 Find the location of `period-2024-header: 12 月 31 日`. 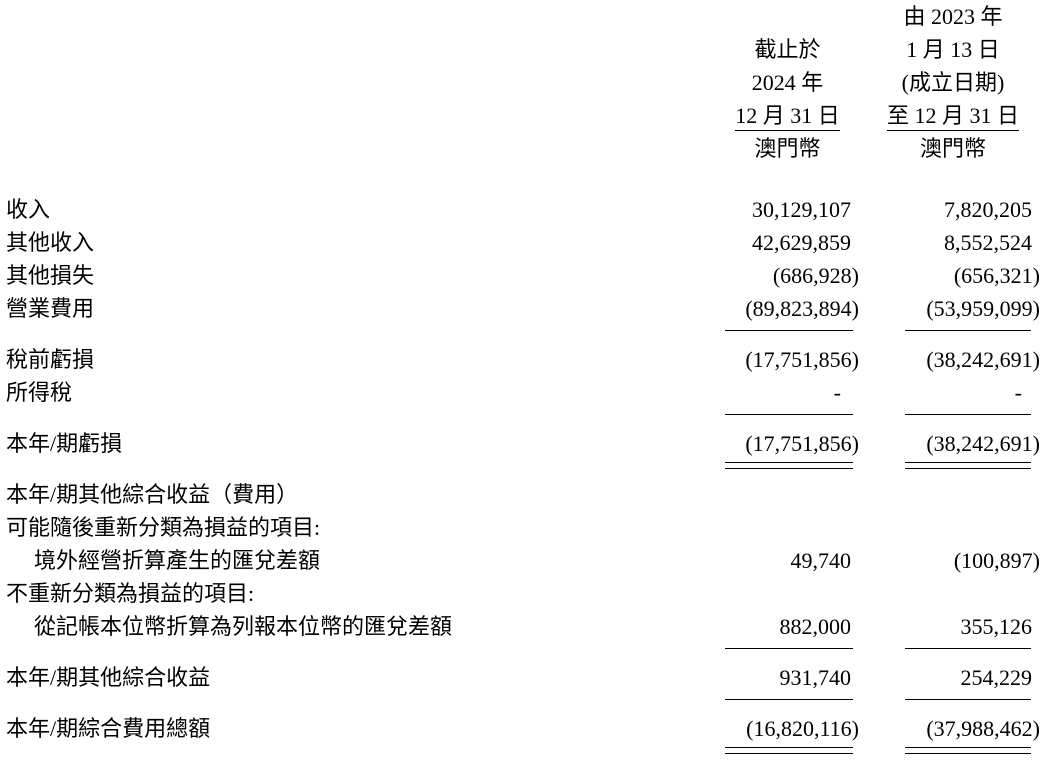

period-2024-header: 12 月 31 日 is located at coordinates (791, 115).